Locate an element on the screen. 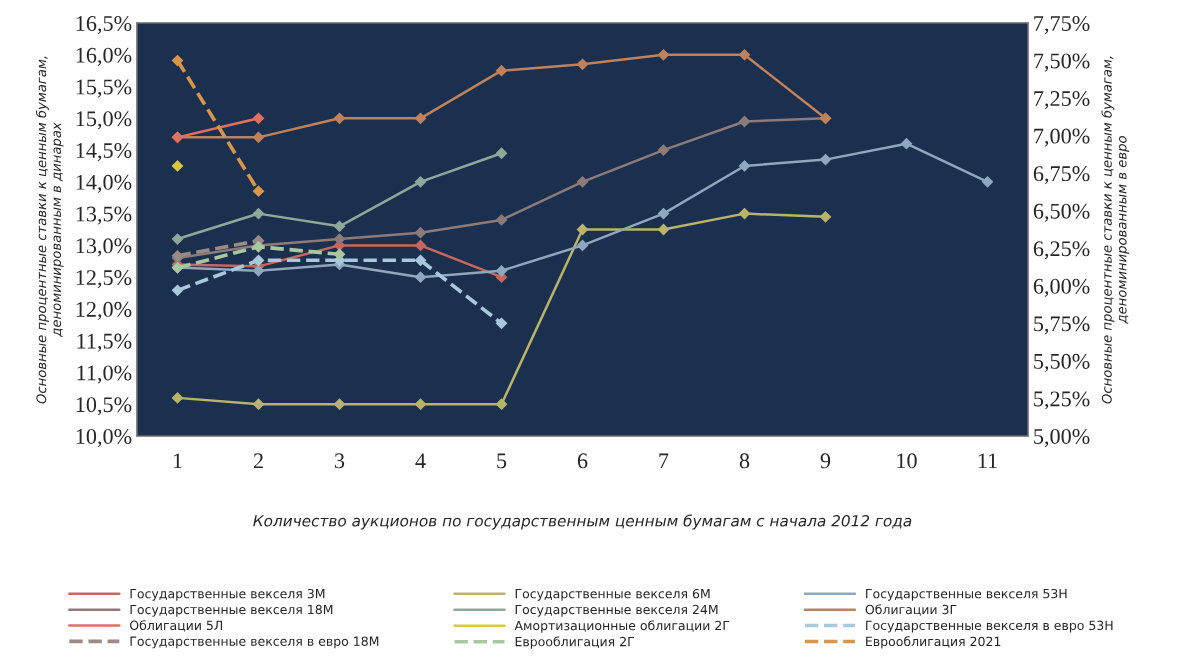 The width and height of the screenshot is (1183, 660). y2-tick-label: 6,00% is located at coordinates (1061, 287).